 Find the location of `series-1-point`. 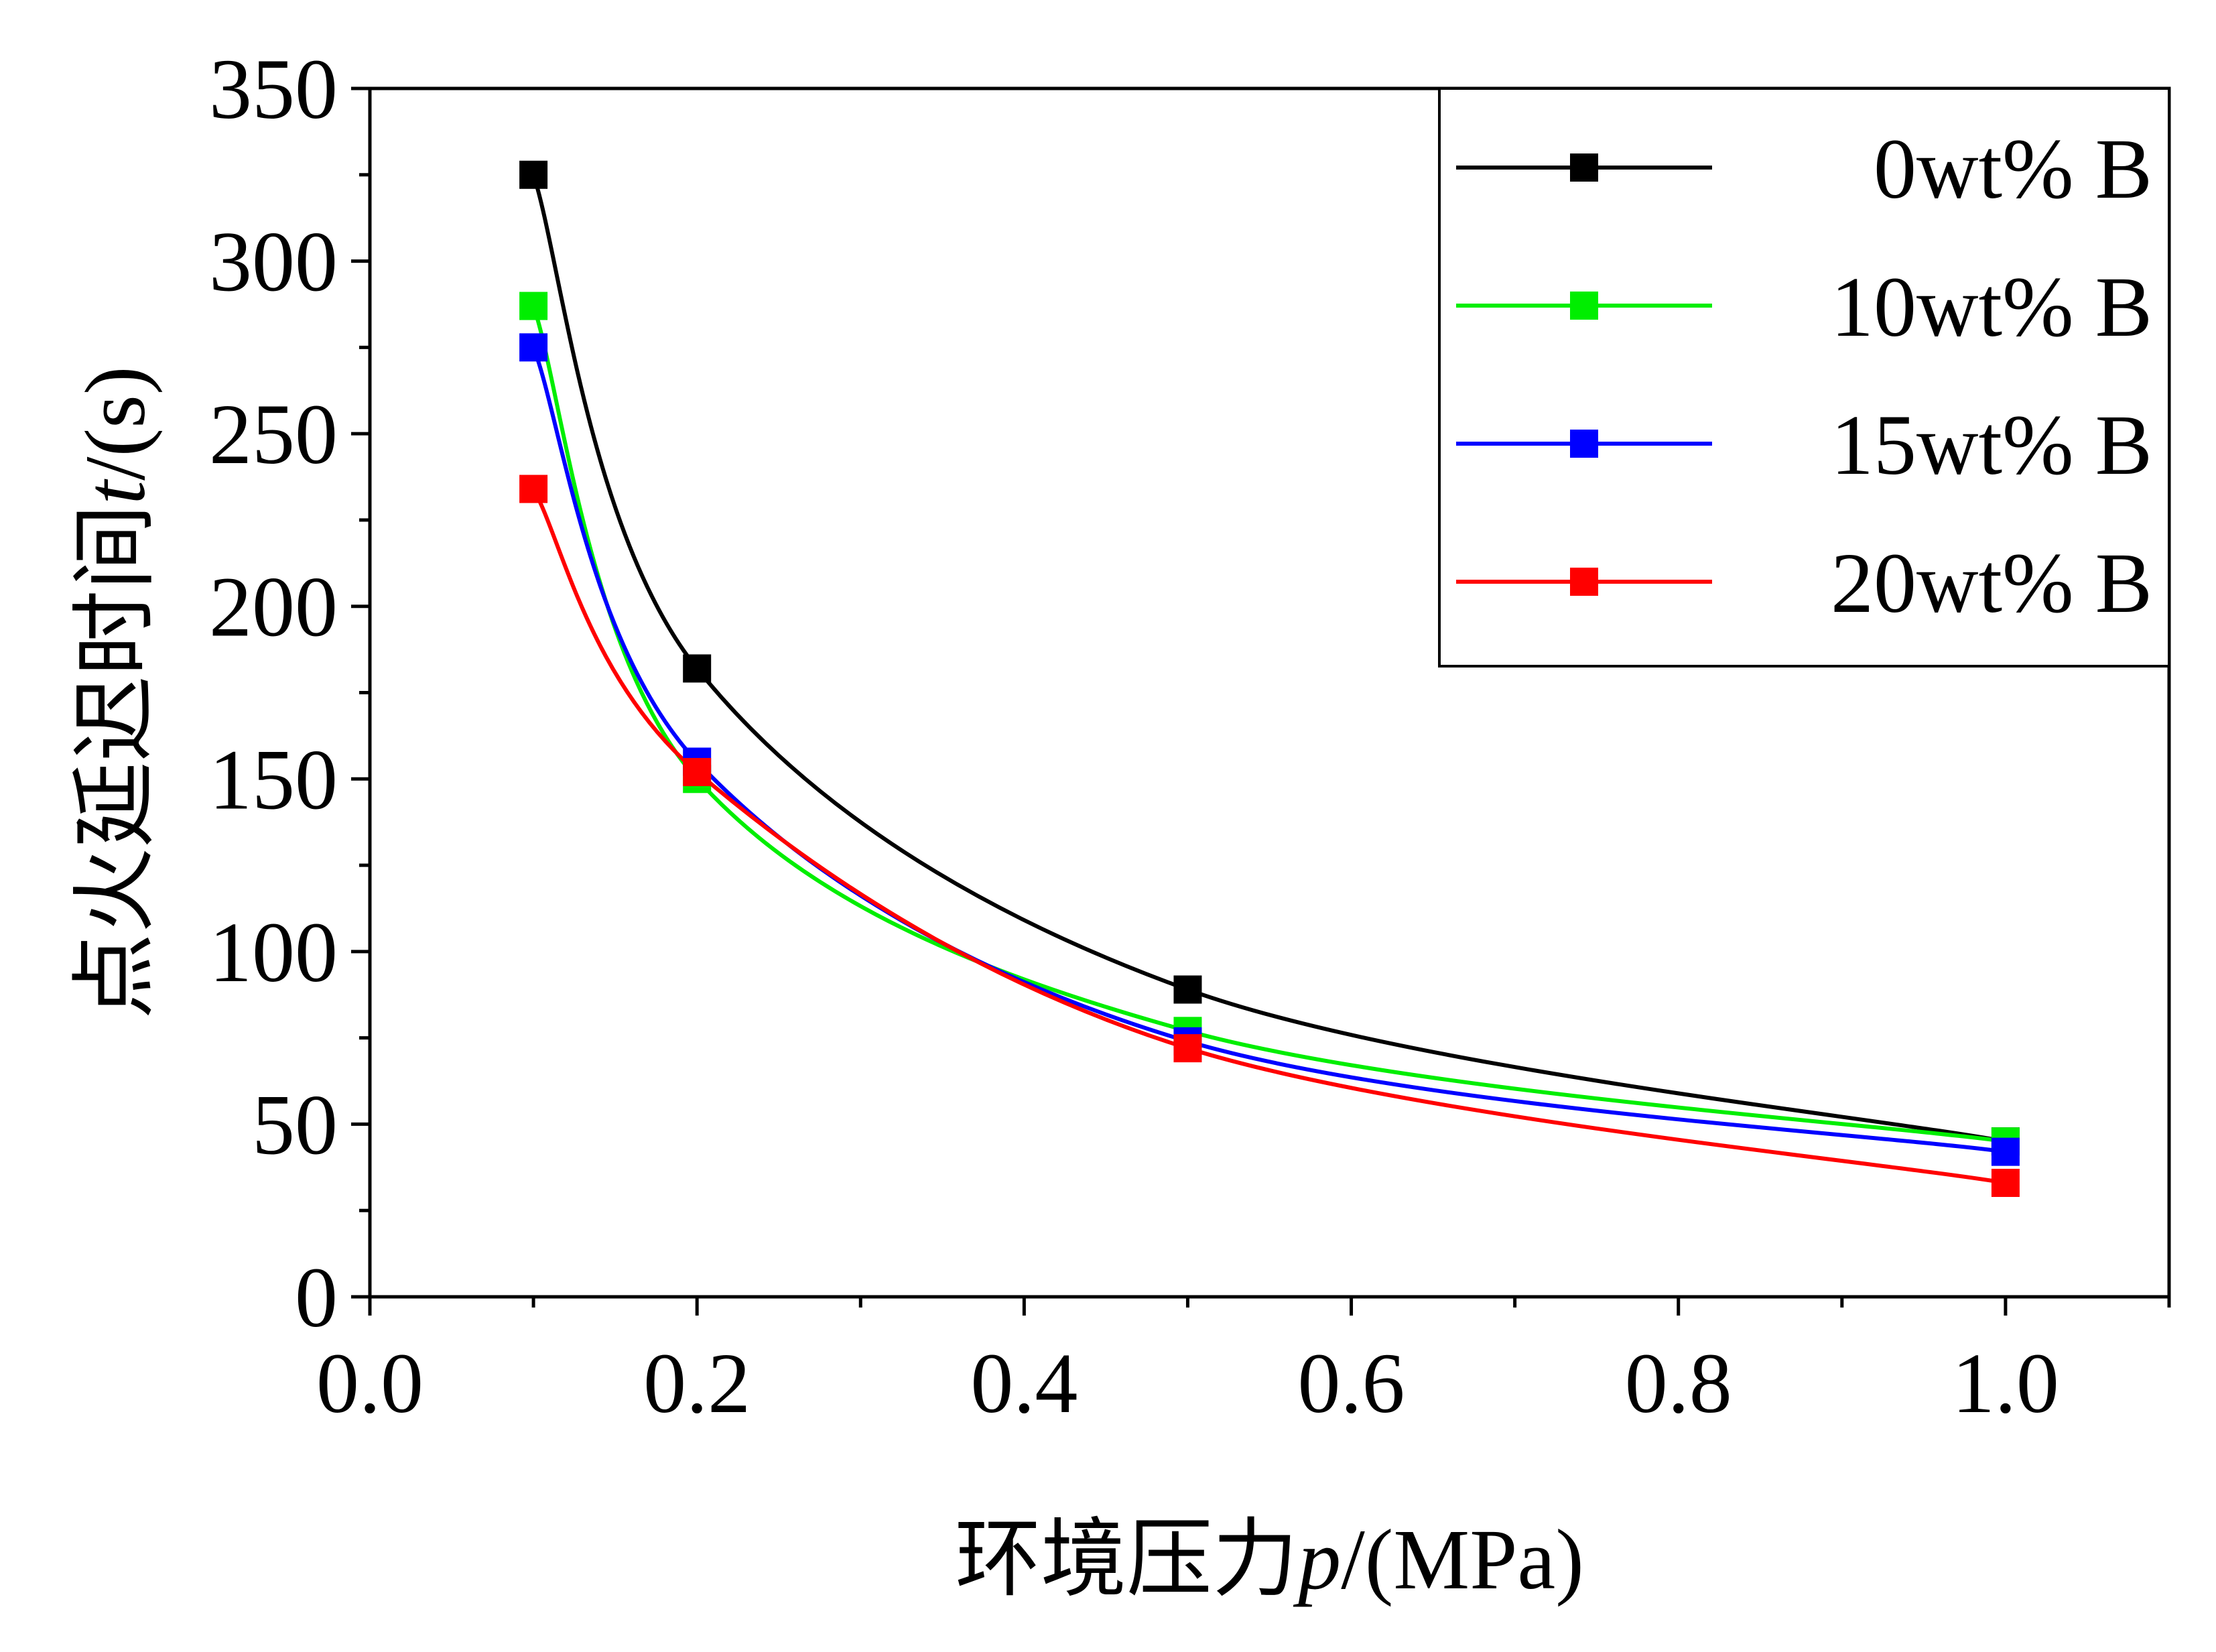

series-1-point is located at coordinates (533, 306).